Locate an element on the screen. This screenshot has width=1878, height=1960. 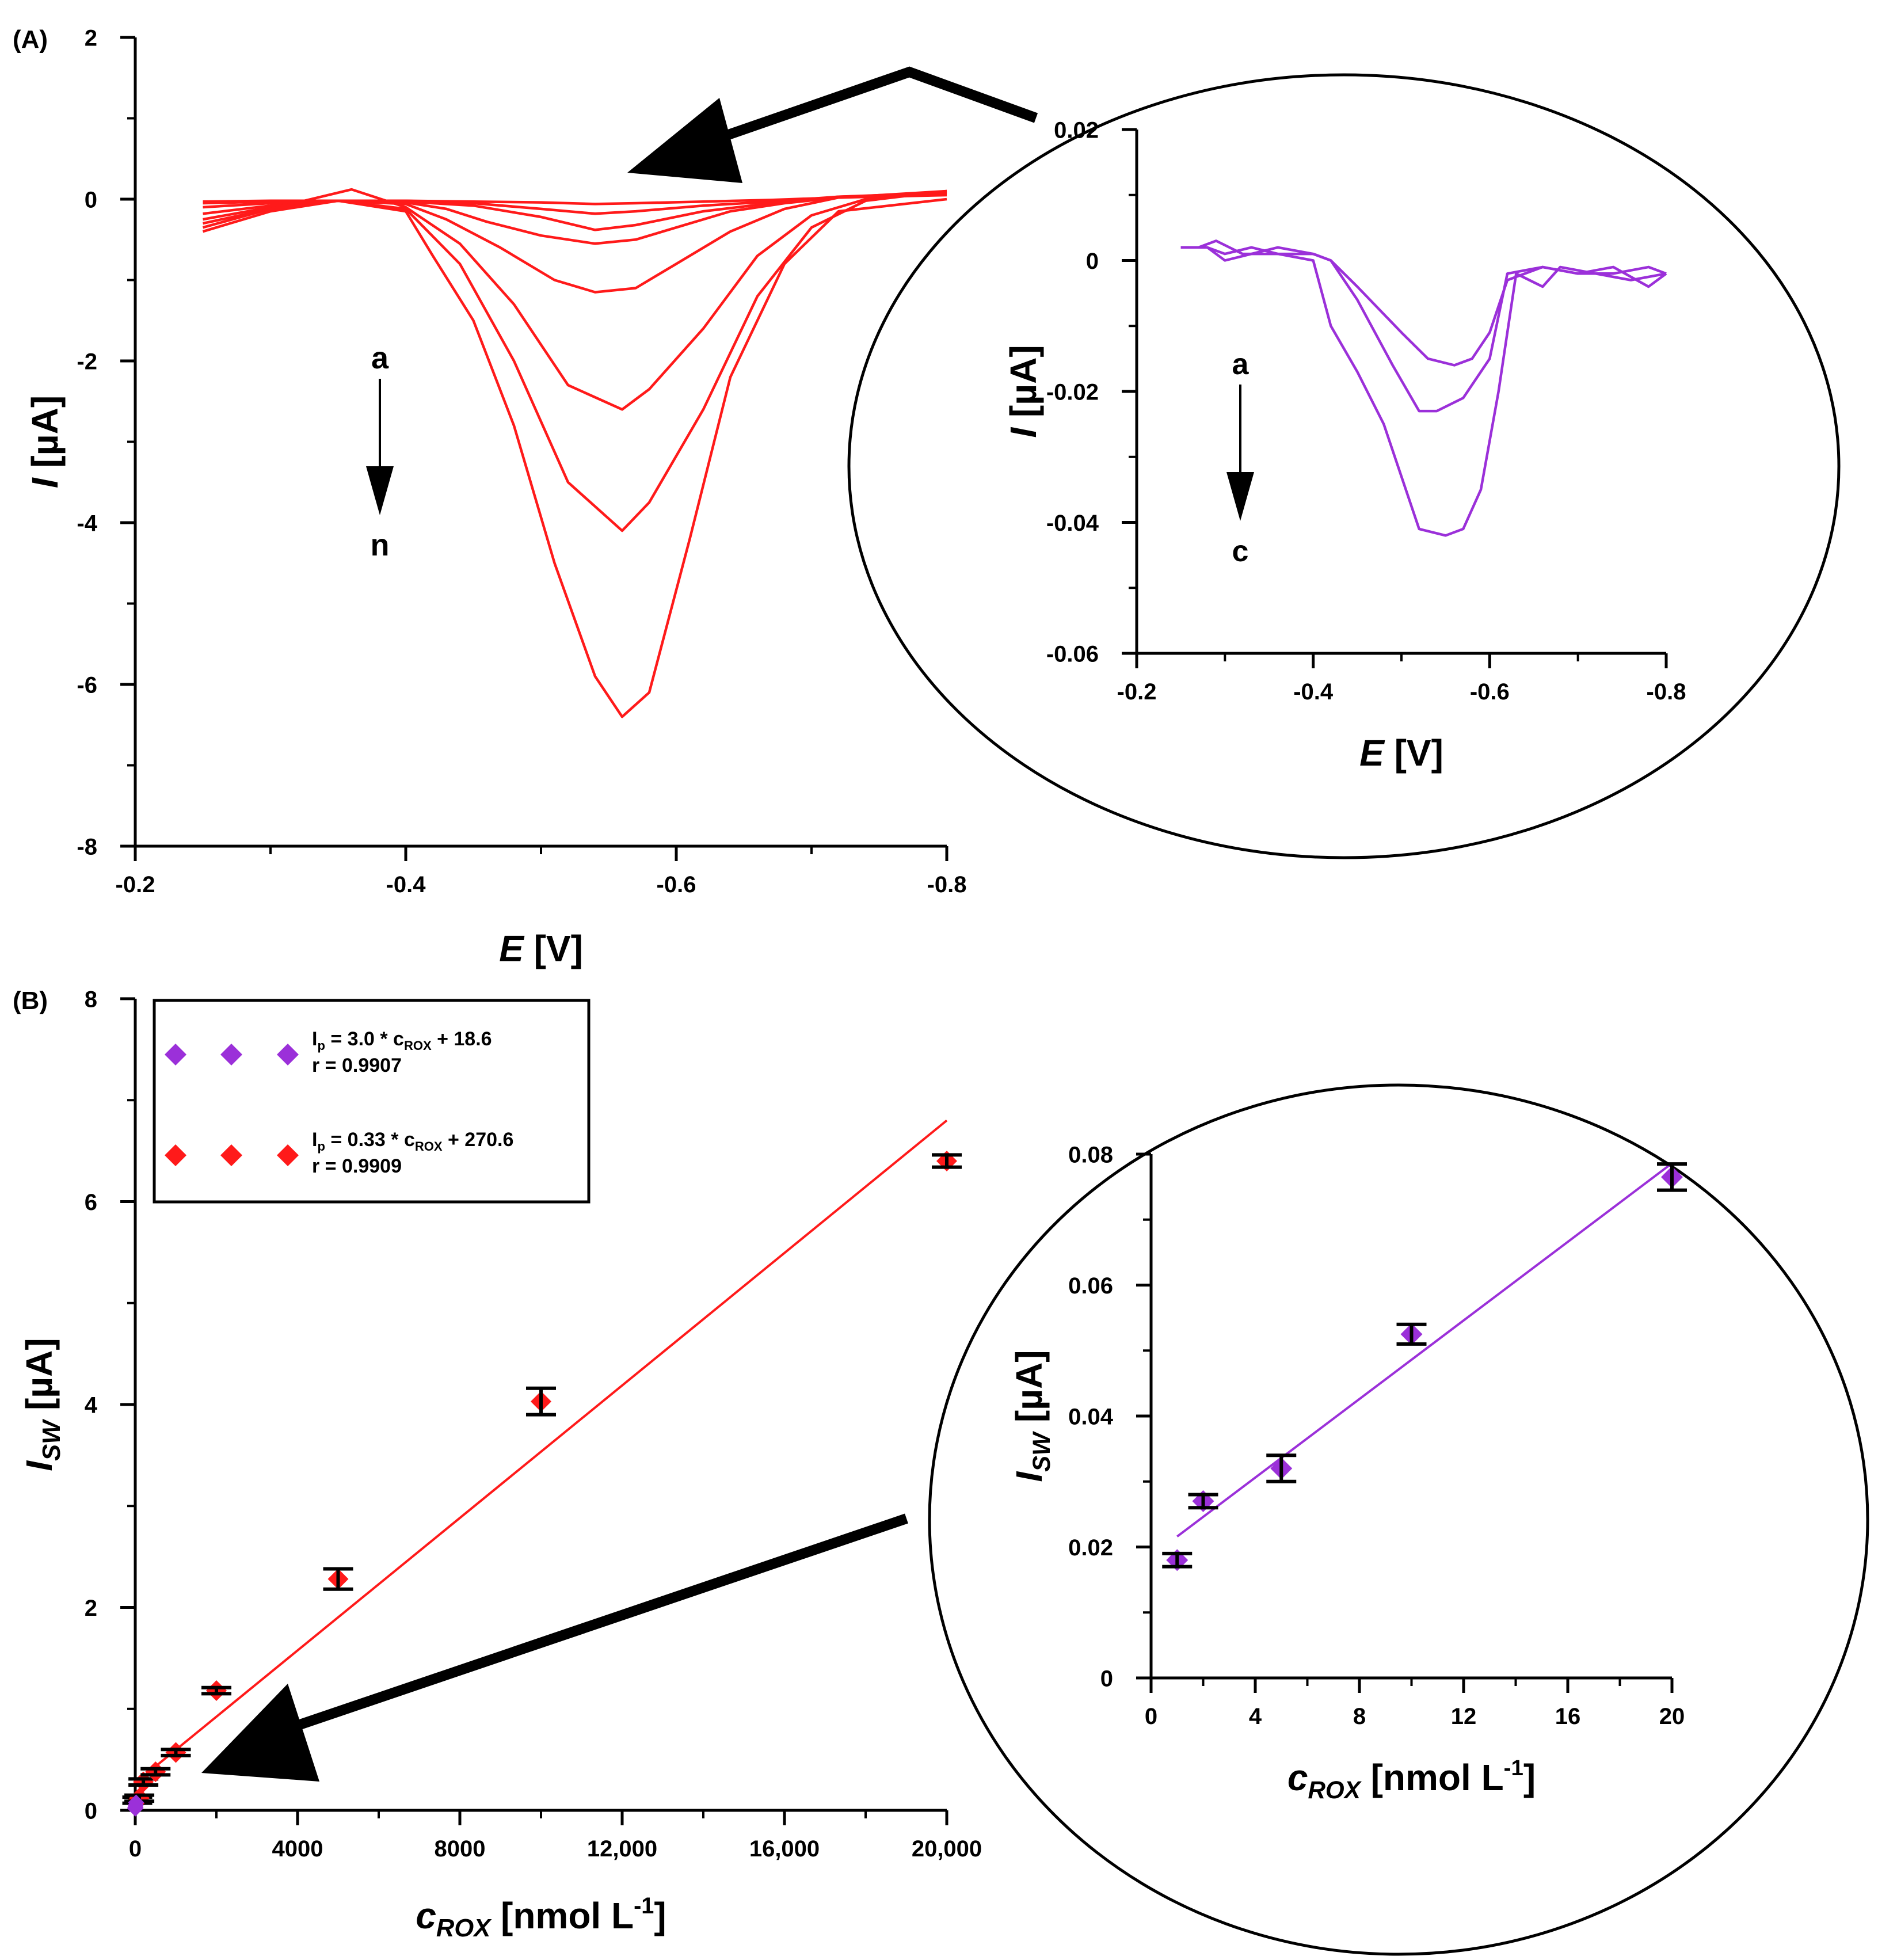
series-line-n is located at coordinates (575, 457).